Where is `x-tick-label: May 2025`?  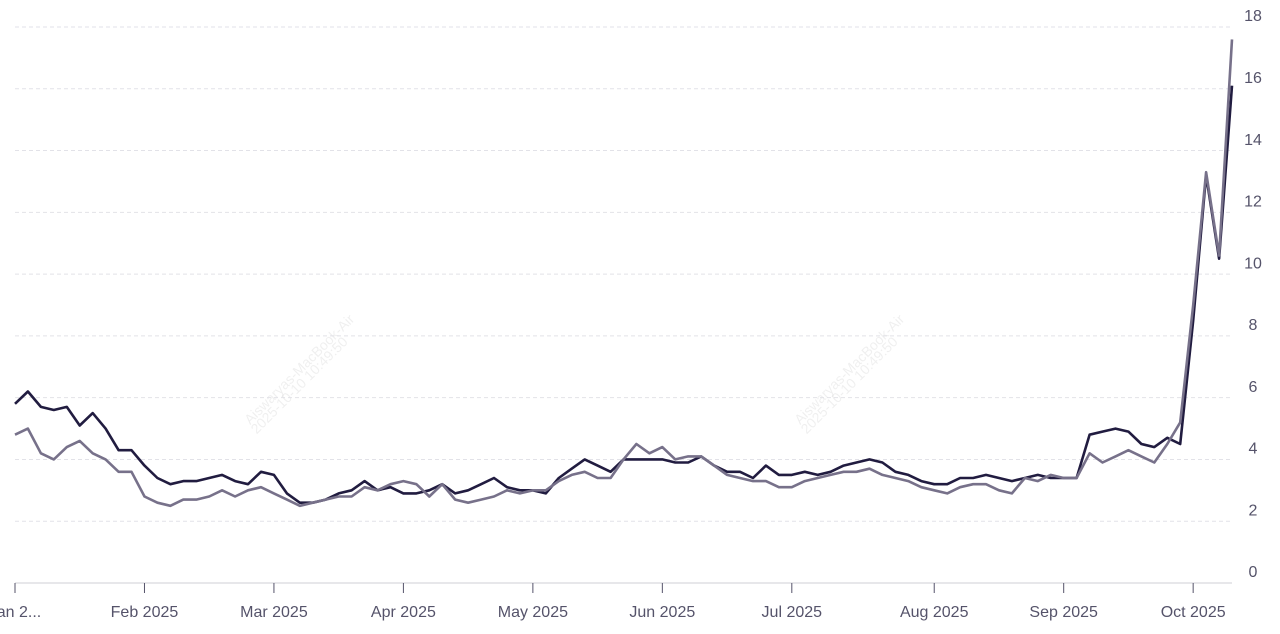
x-tick-label: May 2025 is located at coordinates (533, 612).